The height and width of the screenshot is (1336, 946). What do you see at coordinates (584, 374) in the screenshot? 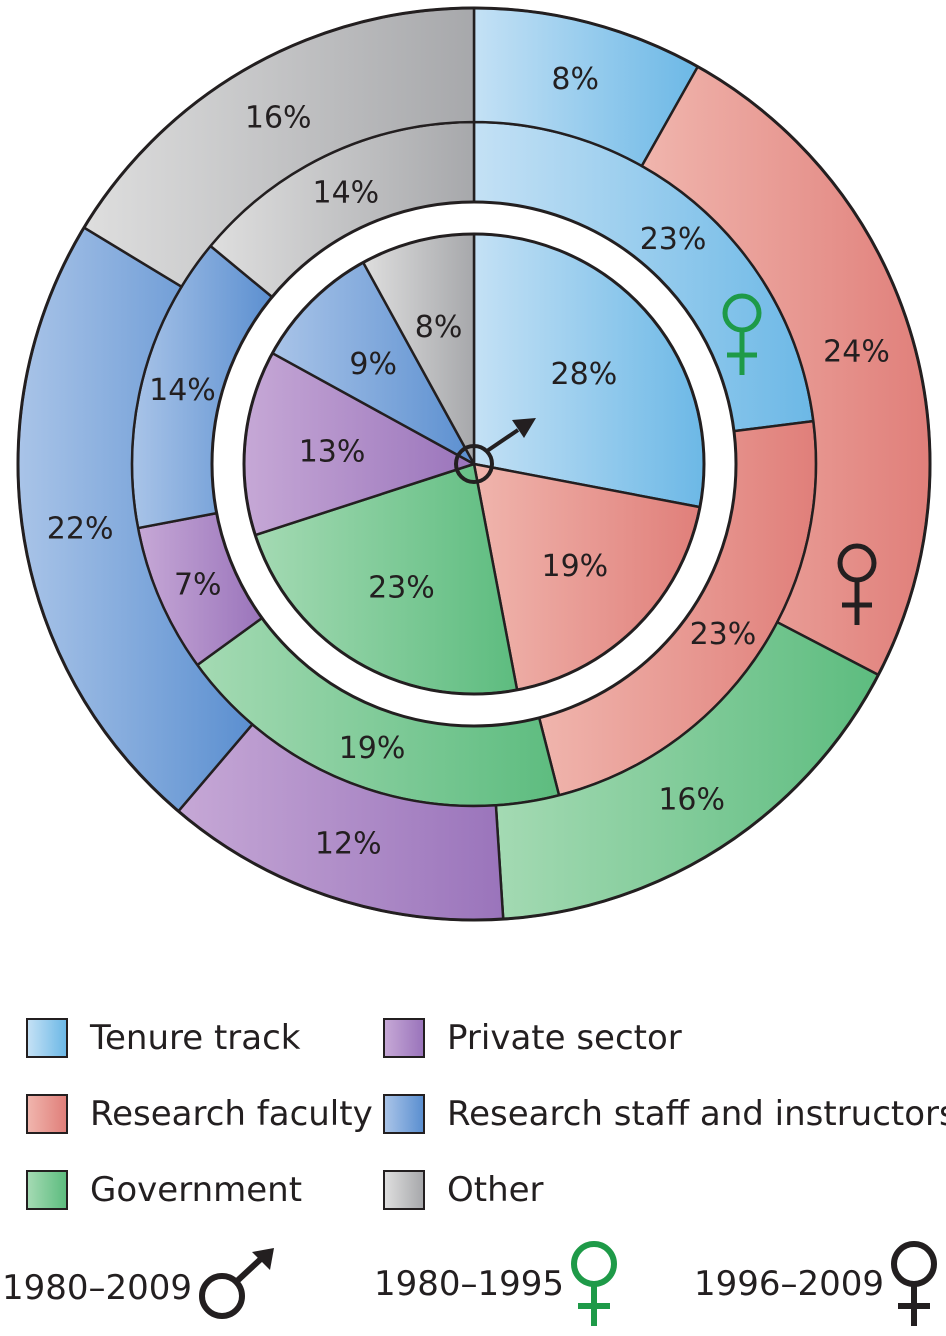
I see `data-label-ring1-tenure-track: 28%` at bounding box center [584, 374].